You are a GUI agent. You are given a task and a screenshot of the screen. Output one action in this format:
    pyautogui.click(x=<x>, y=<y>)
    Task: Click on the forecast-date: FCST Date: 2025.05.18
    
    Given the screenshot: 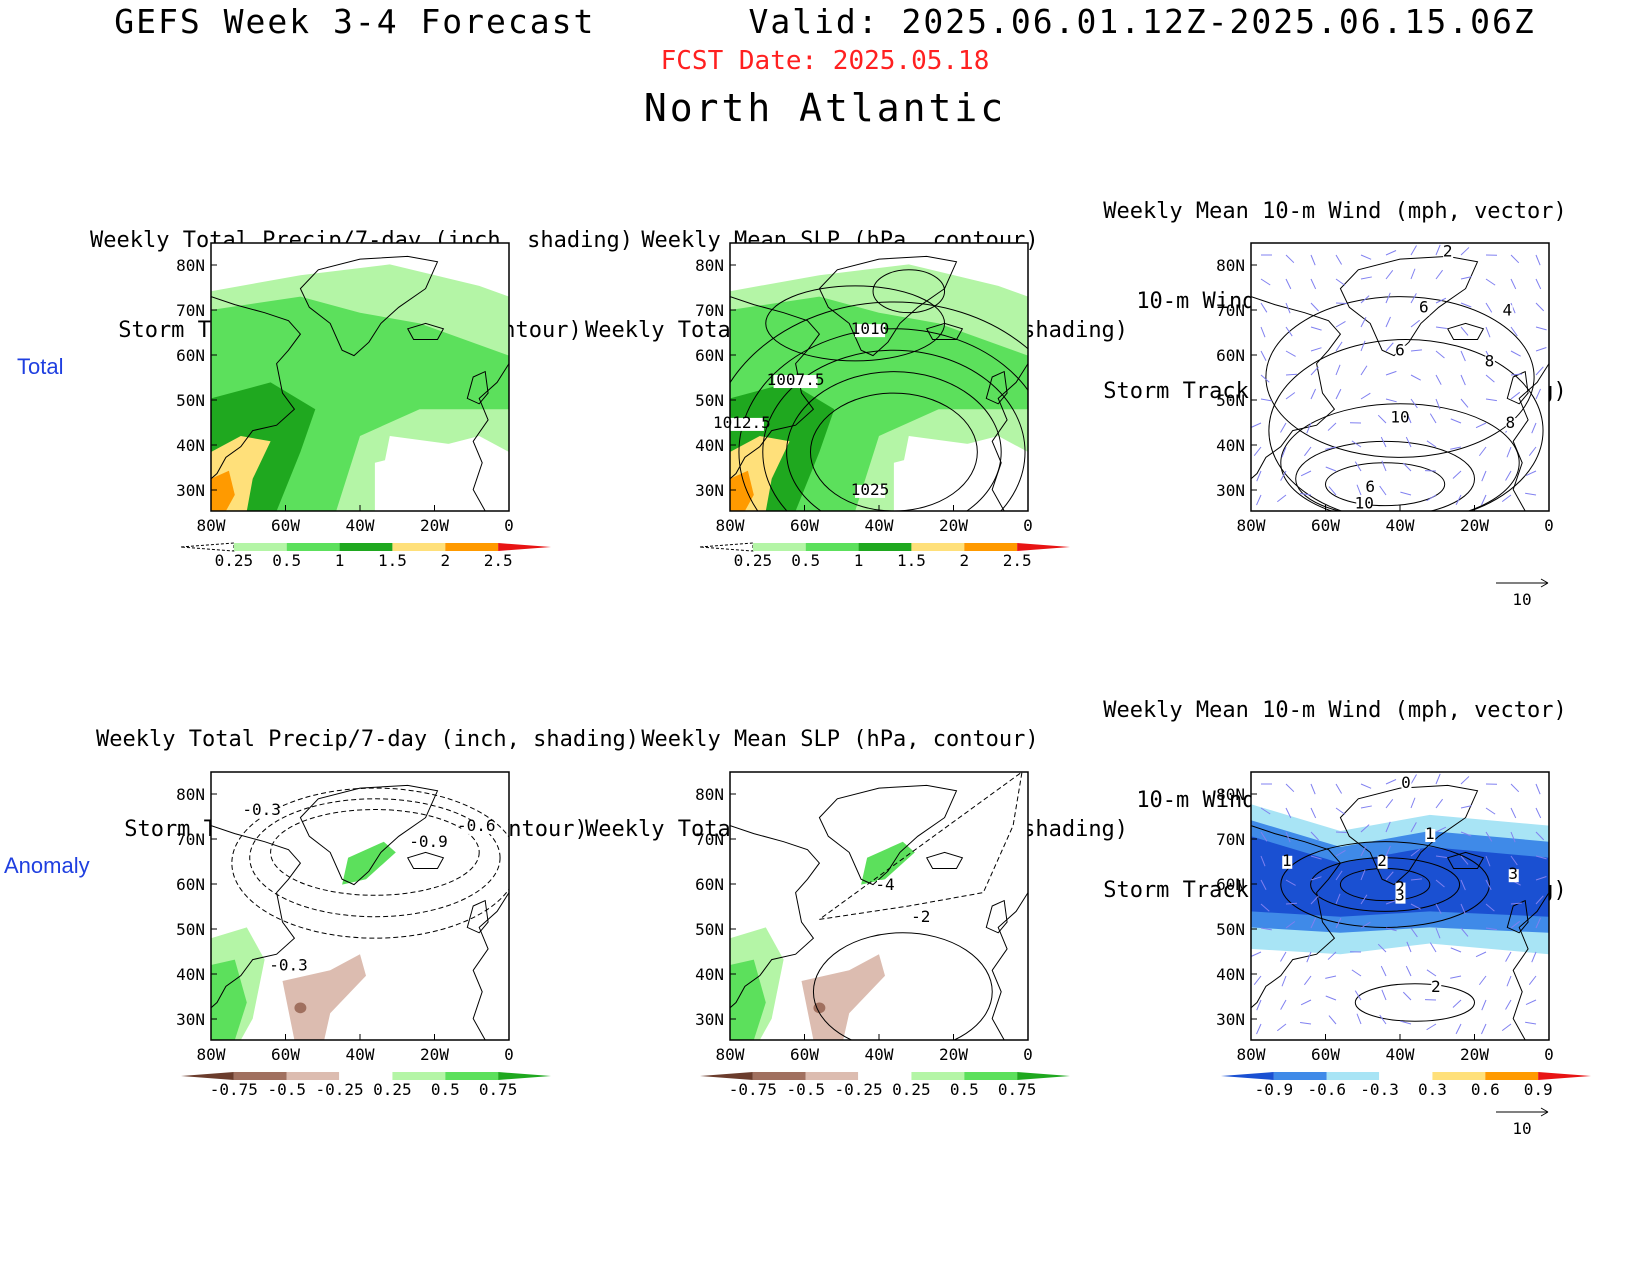 What is the action you would take?
    pyautogui.click(x=825, y=61)
    